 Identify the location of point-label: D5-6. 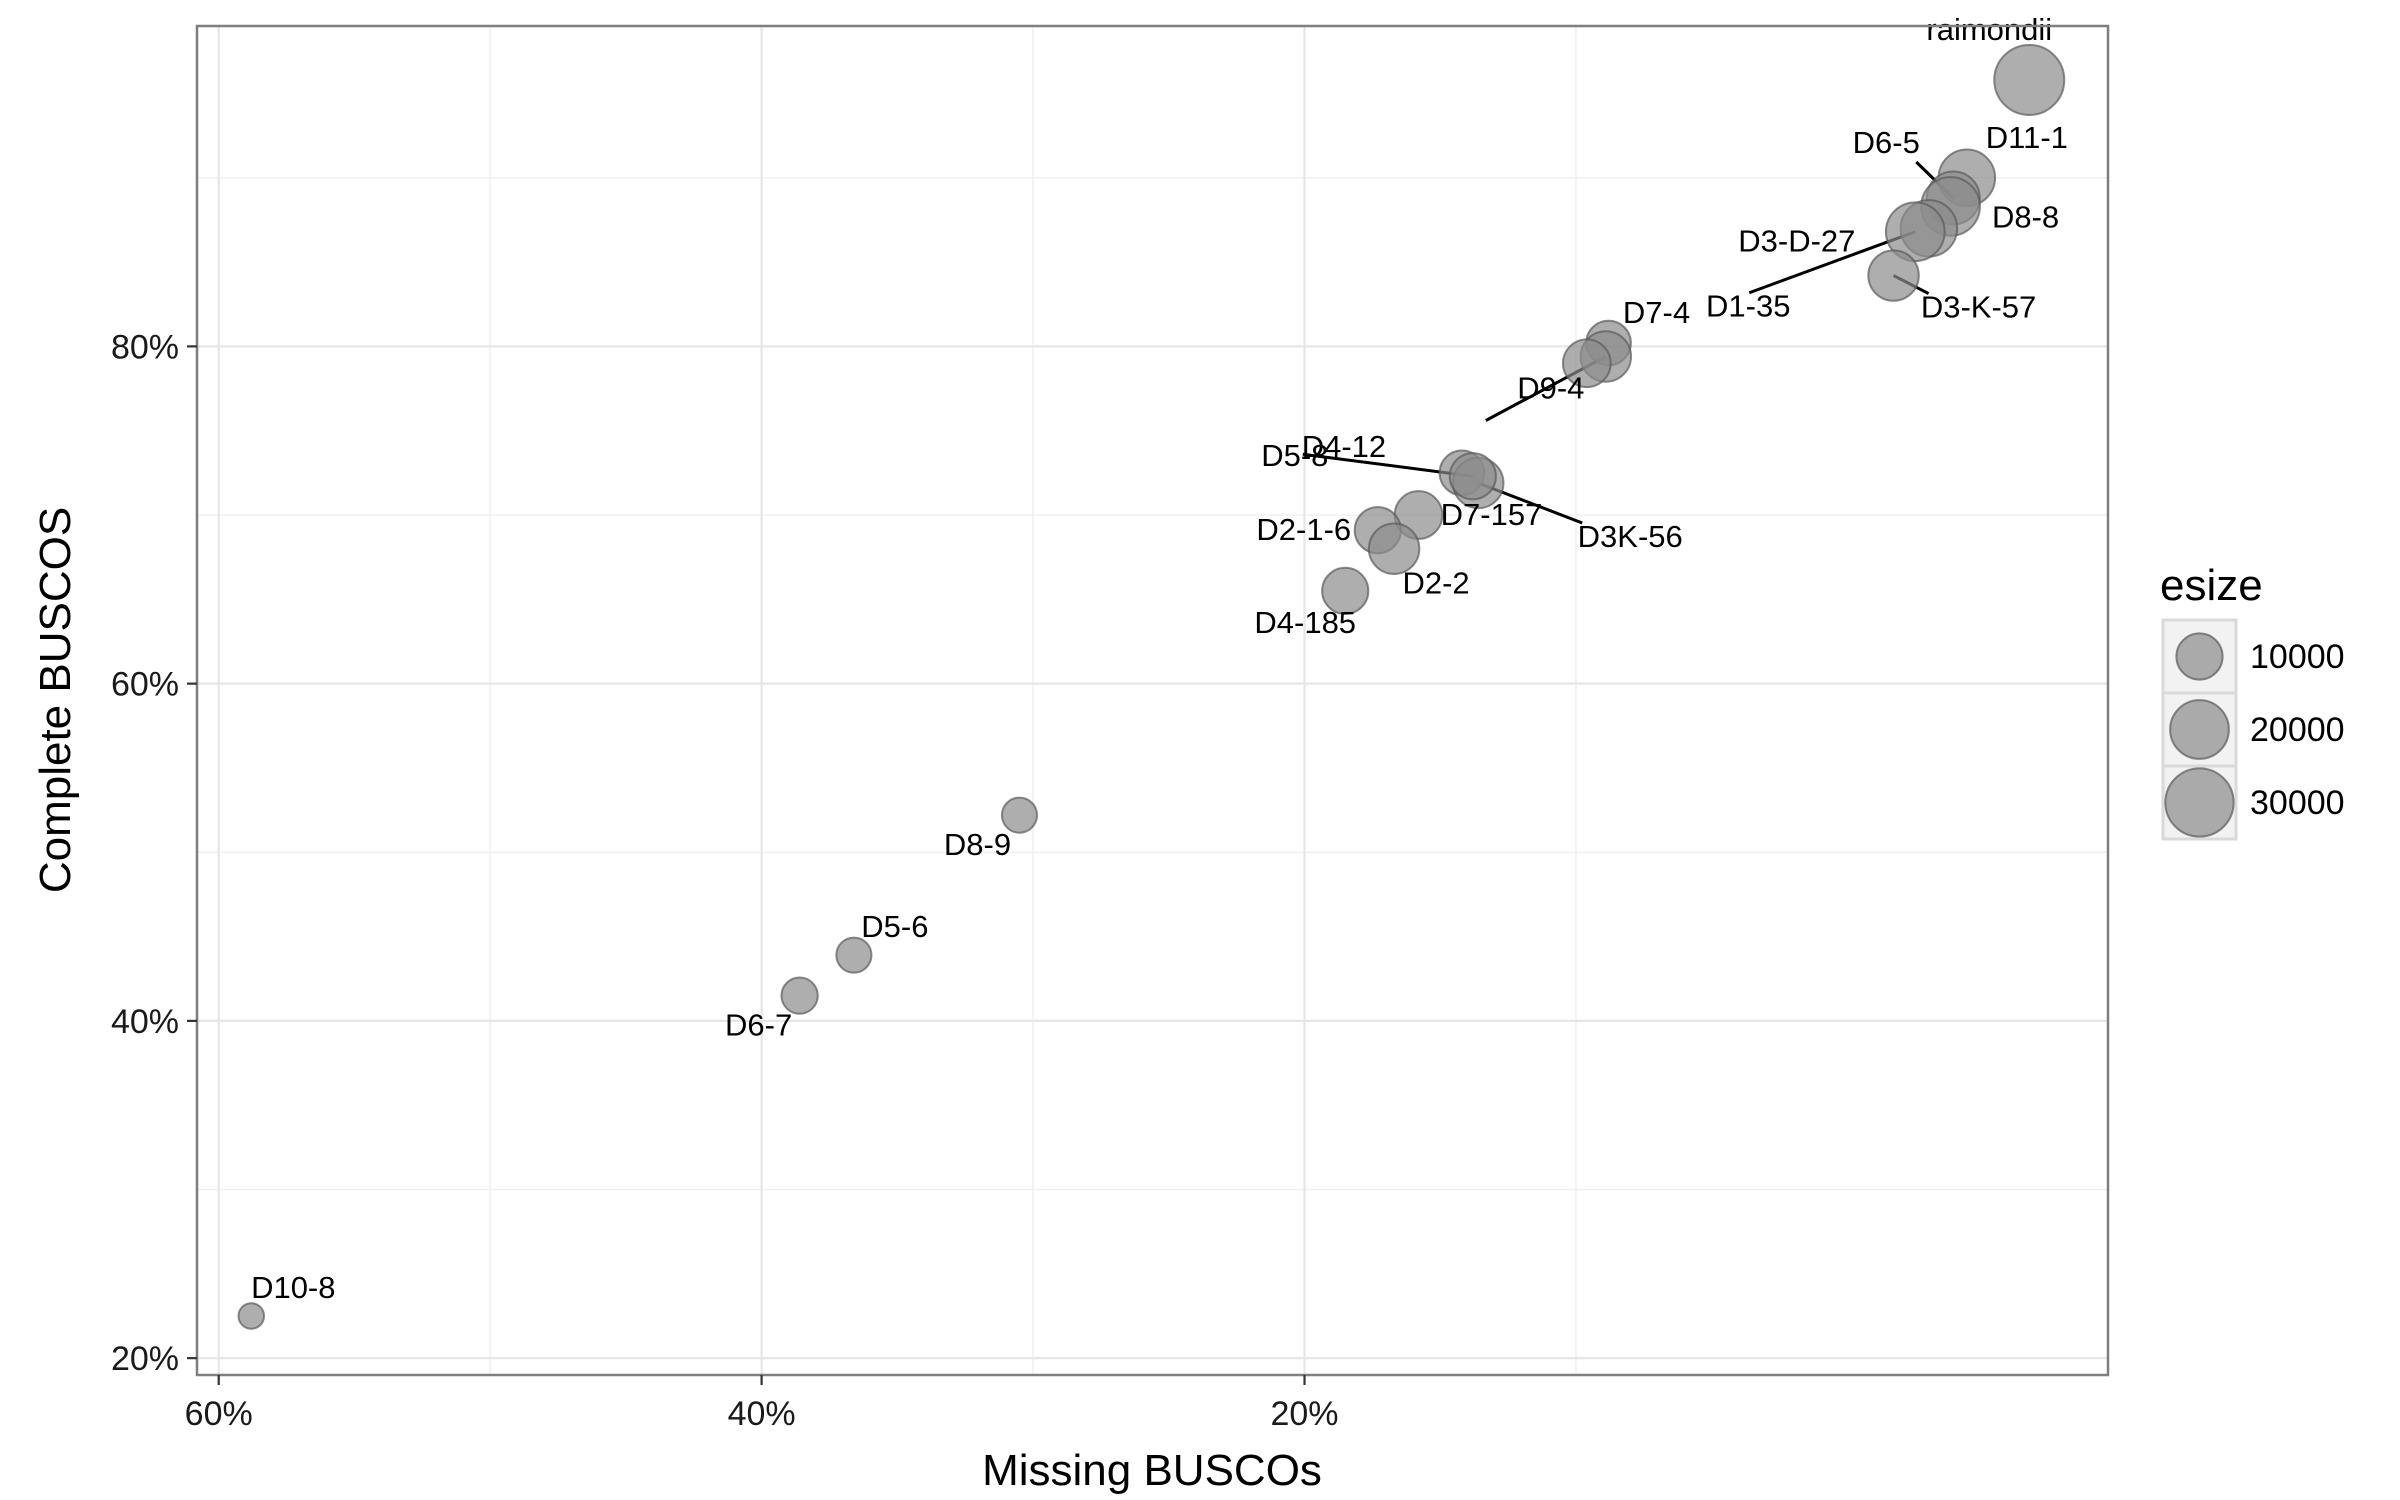
(894, 926).